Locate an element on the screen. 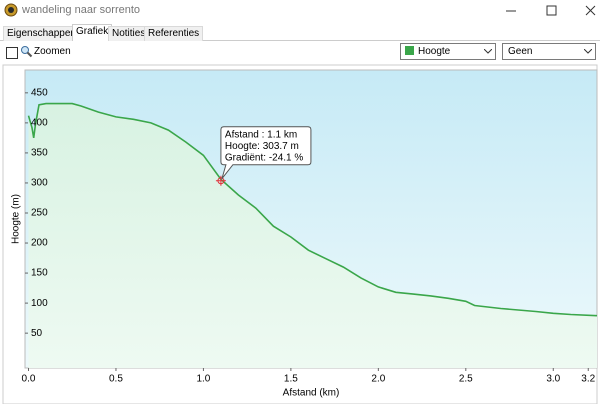  tooltip-text: Afstand : 1.1 km is located at coordinates (261, 134).